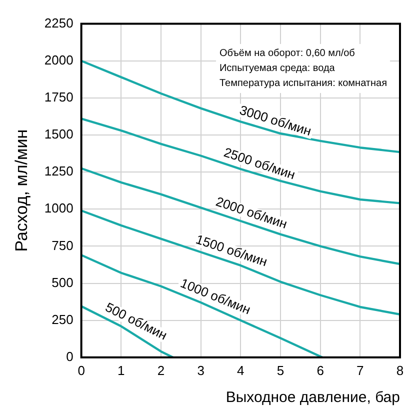  I want to click on x-tick-label: 4, so click(240, 370).